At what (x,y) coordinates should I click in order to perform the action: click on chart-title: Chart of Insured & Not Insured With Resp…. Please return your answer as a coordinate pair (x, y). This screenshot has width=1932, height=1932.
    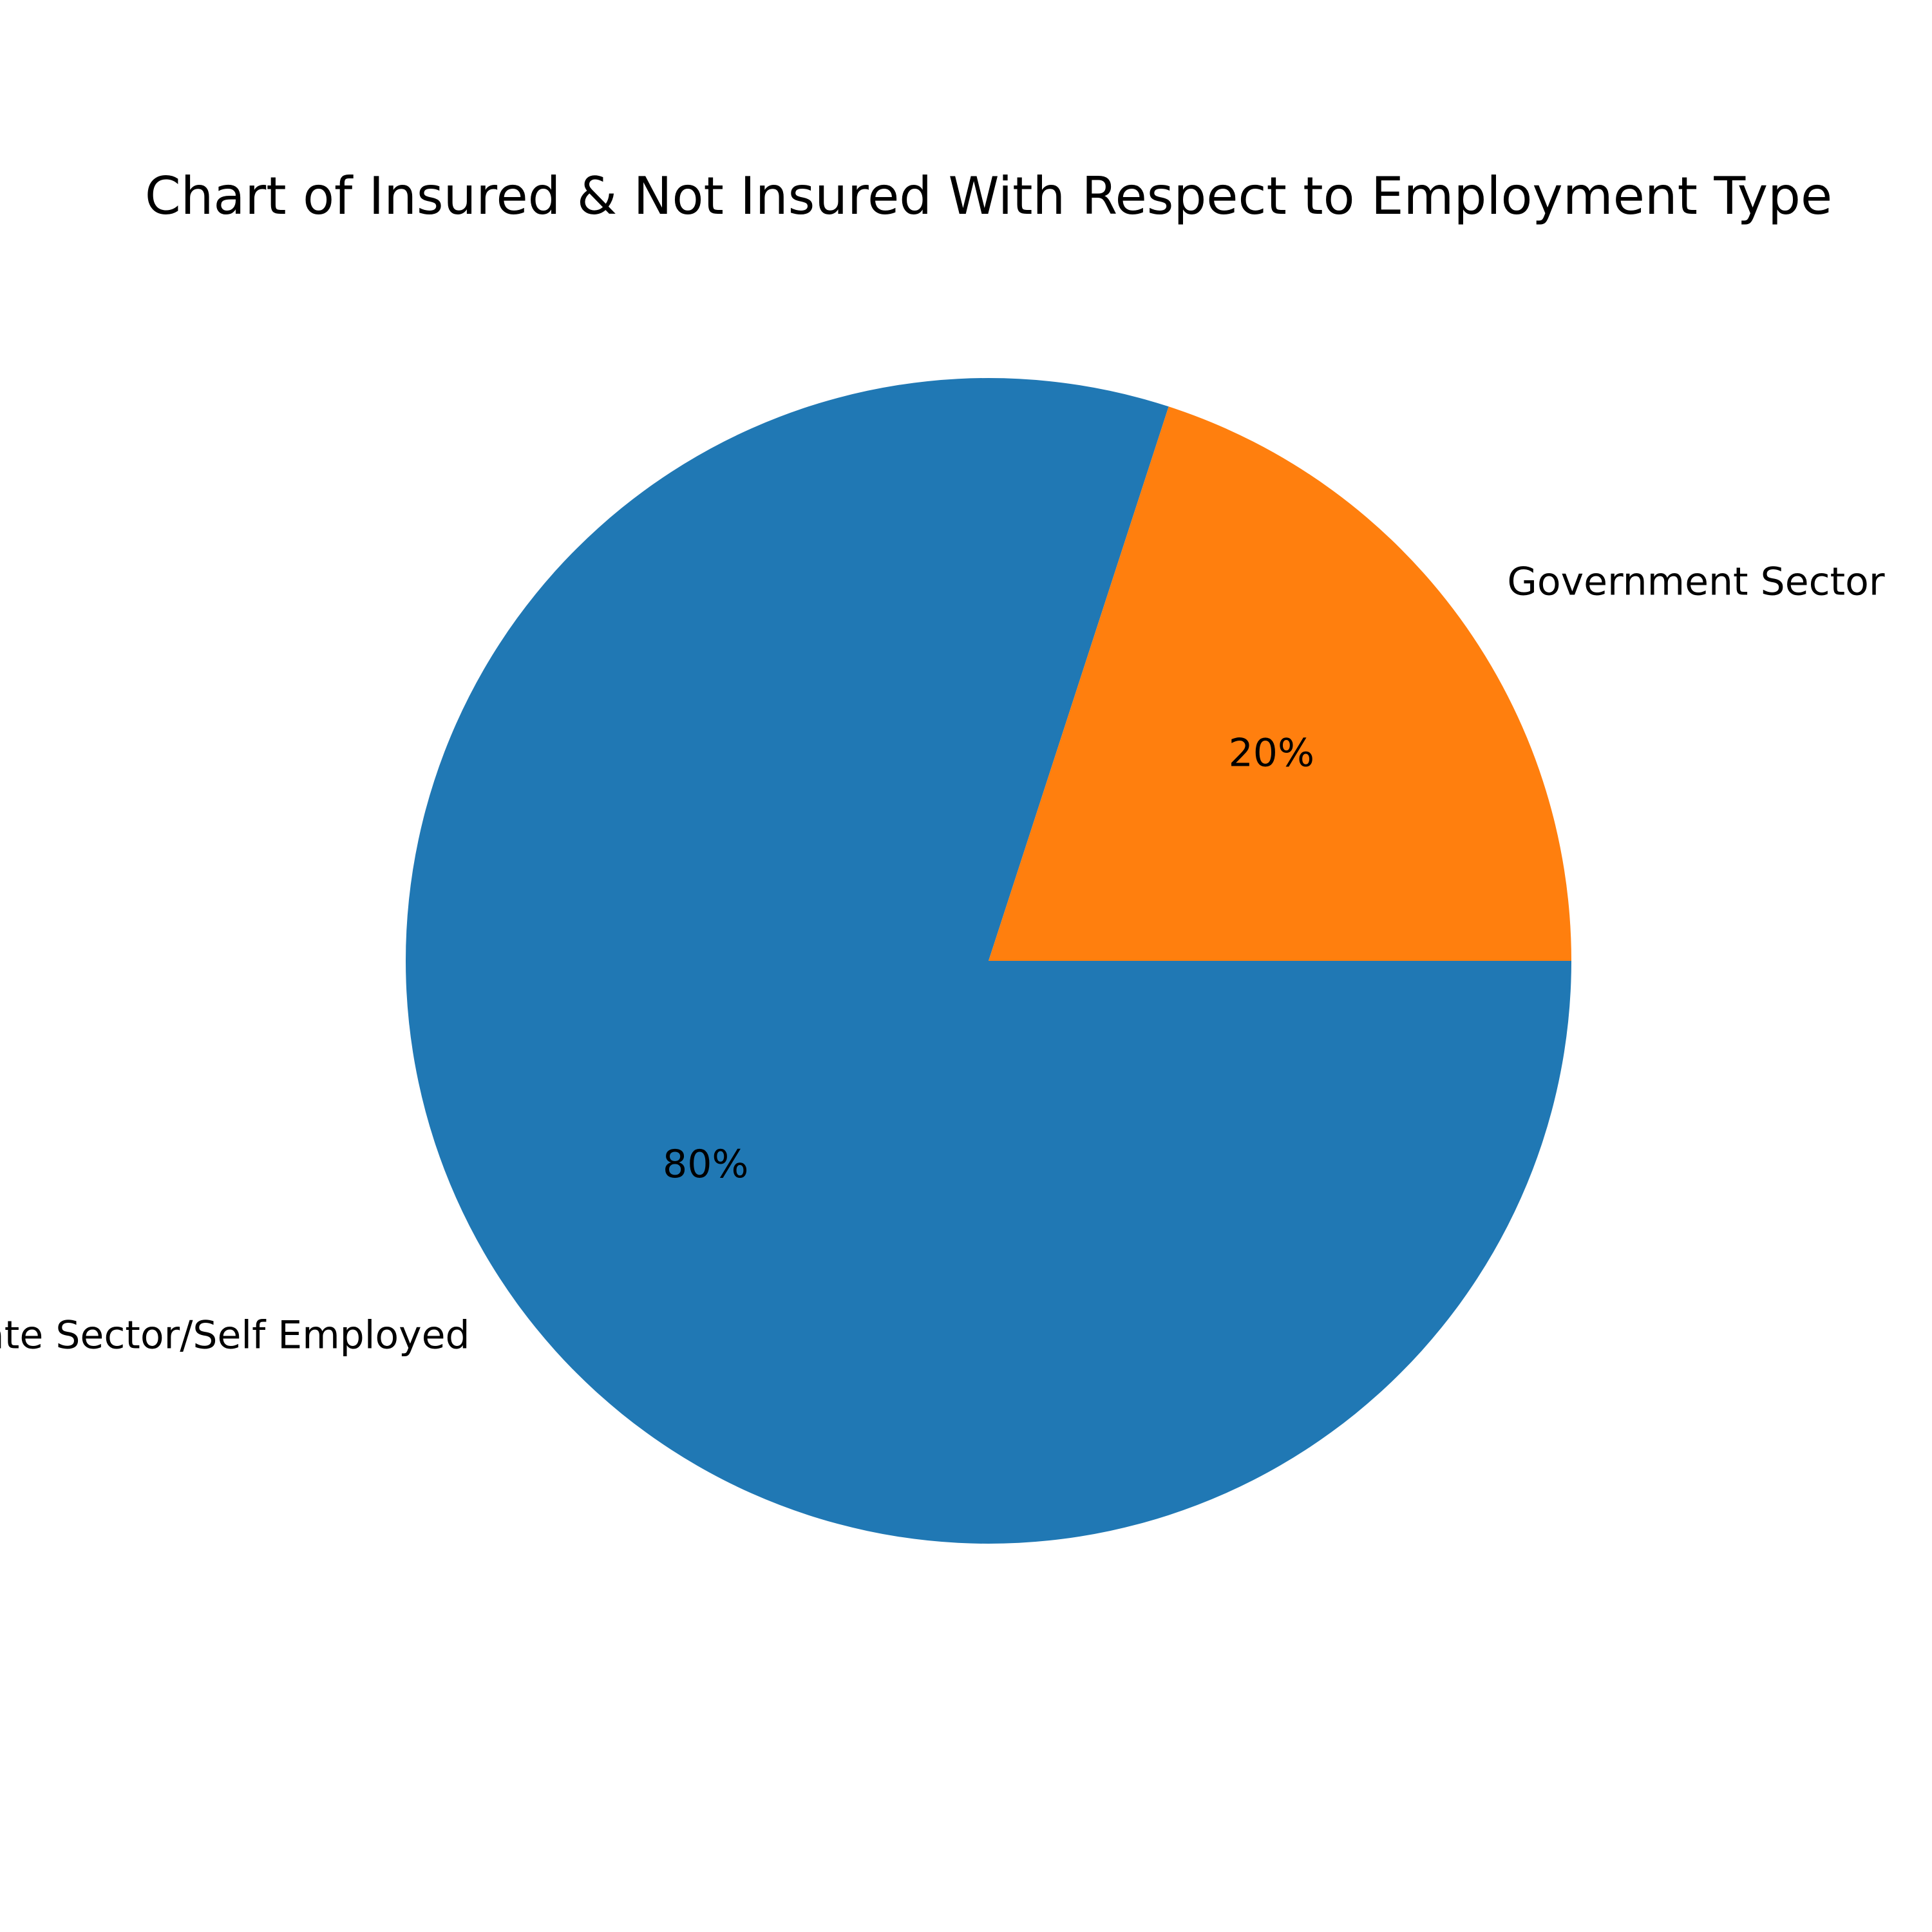
    Looking at the image, I should click on (988, 196).